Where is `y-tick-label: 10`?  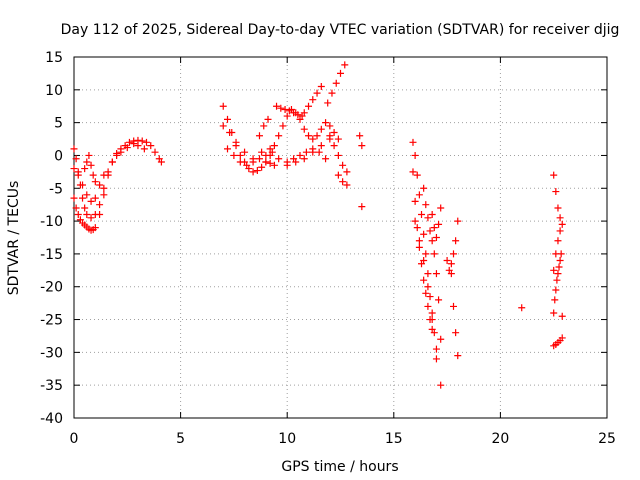
y-tick-label: 10 is located at coordinates (54, 91).